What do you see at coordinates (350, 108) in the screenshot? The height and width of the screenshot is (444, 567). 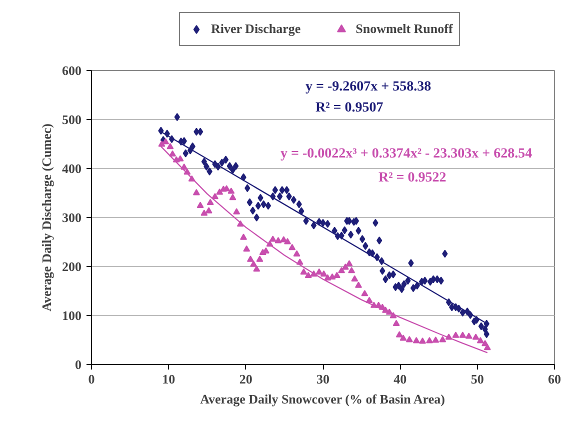 I see `annotation: R² = 0.9507` at bounding box center [350, 108].